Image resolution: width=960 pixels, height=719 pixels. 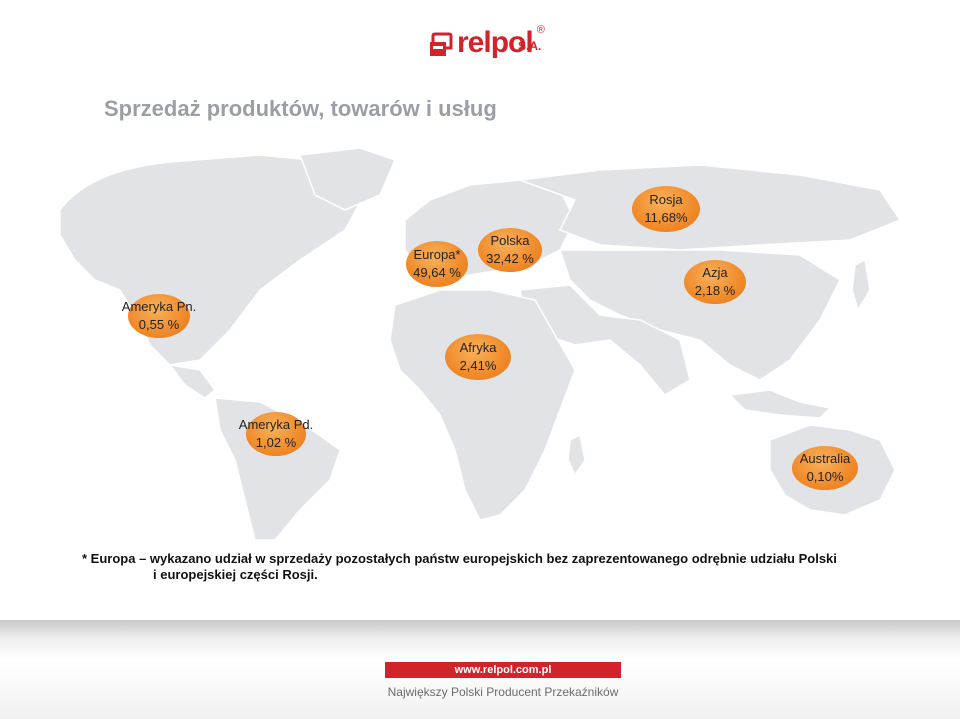 What do you see at coordinates (699, 315) in the screenshot?
I see `asia-shape` at bounding box center [699, 315].